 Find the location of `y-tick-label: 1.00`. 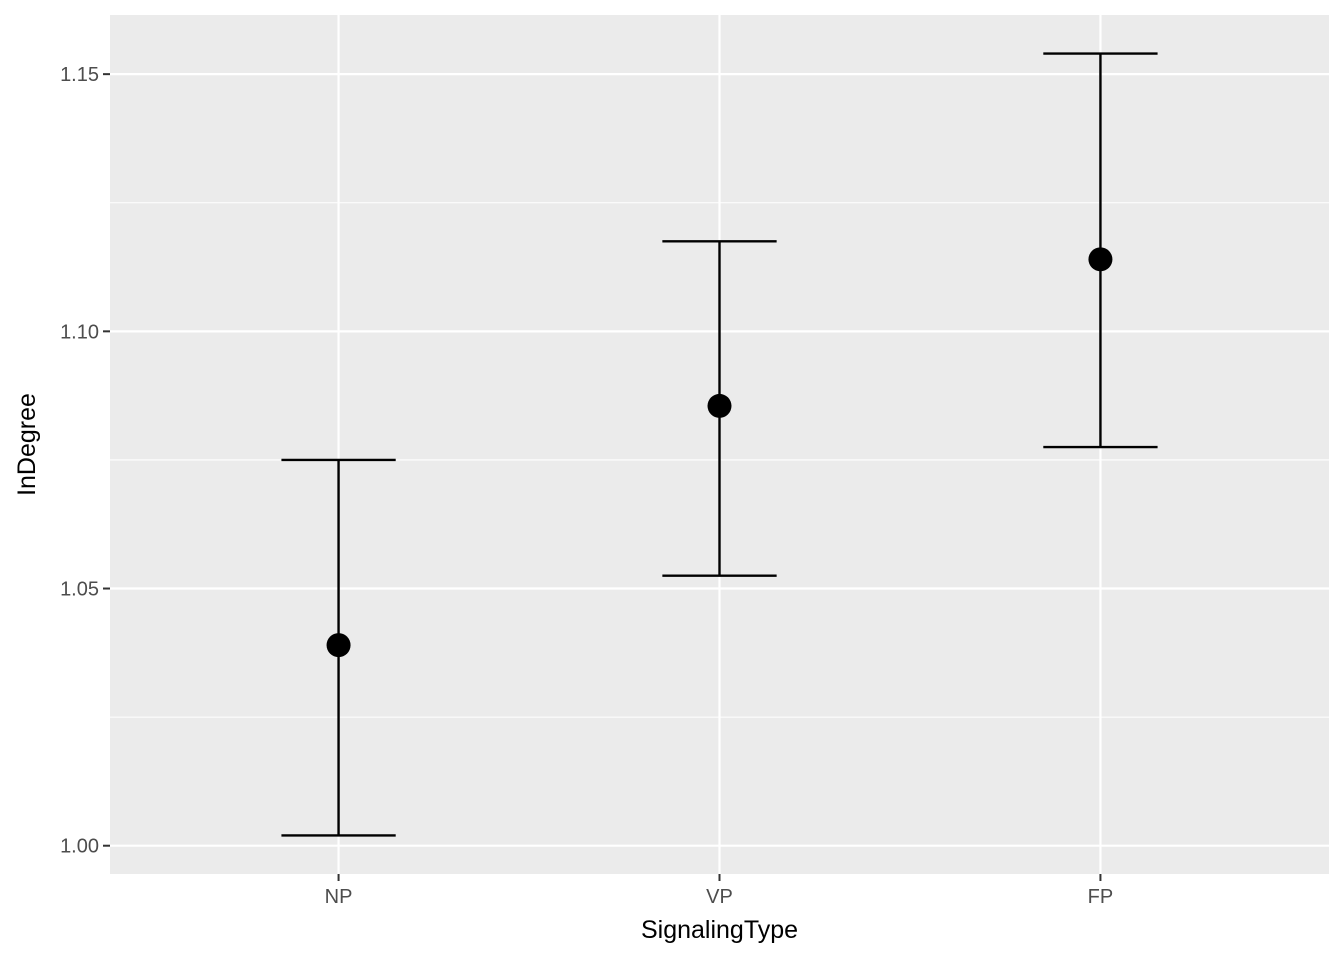

y-tick-label: 1.00 is located at coordinates (79, 847).